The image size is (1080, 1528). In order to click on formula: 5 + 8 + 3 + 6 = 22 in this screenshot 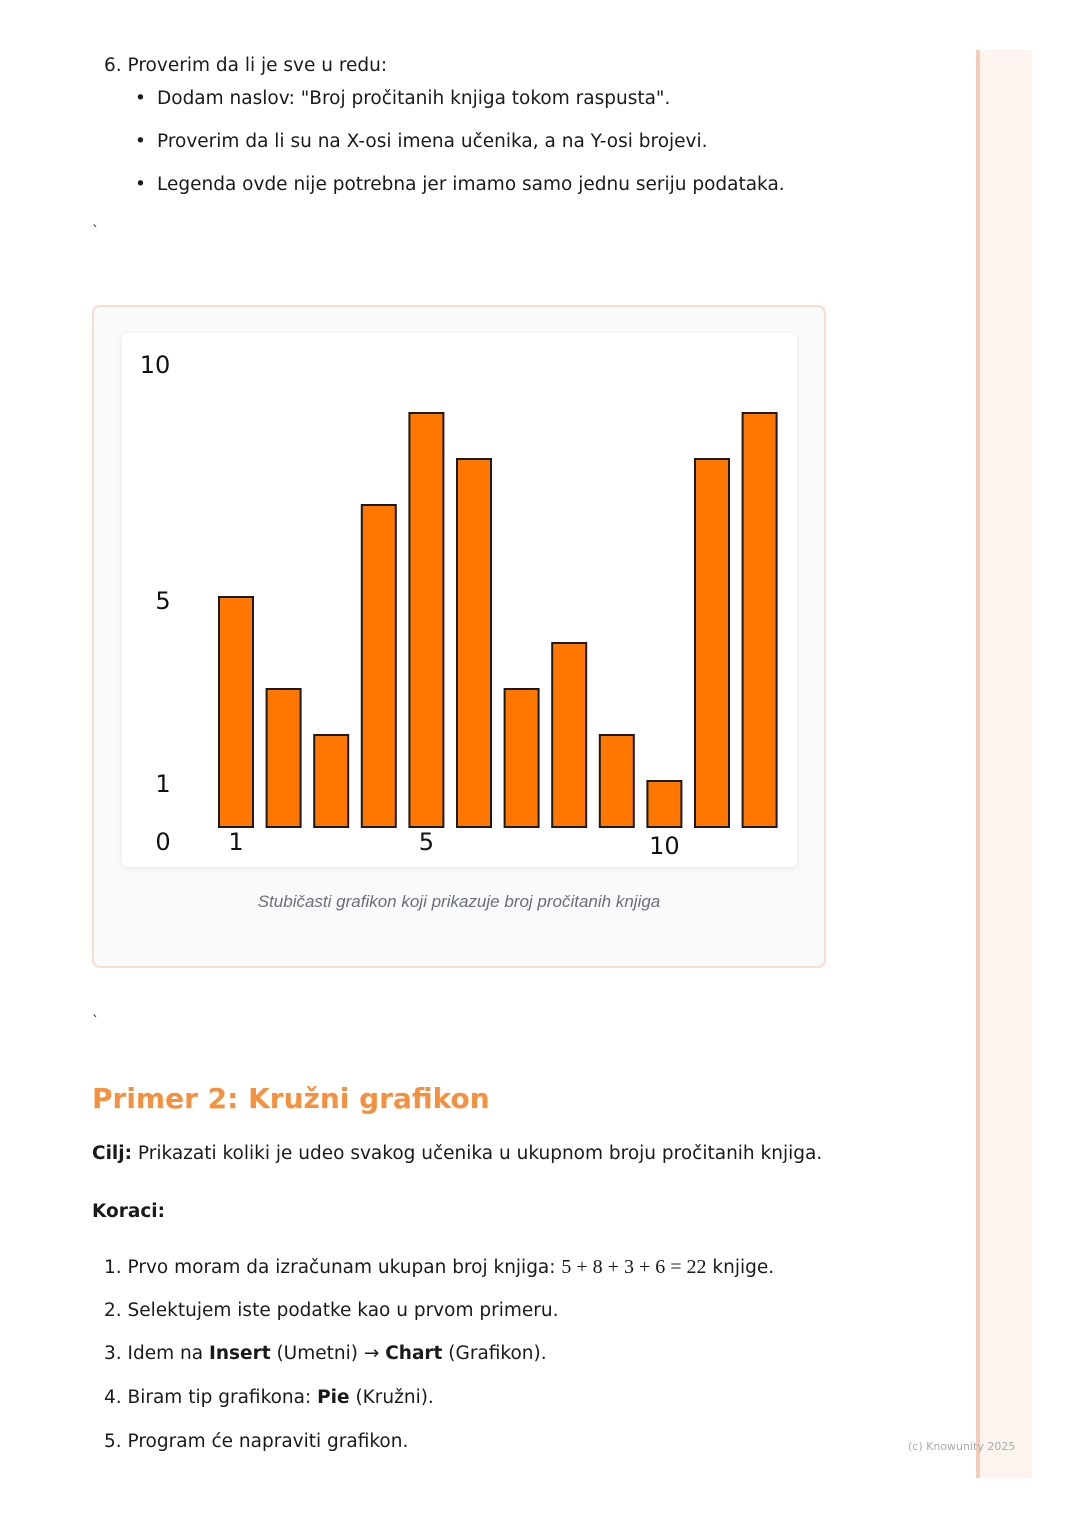, I will do `click(634, 1267)`.